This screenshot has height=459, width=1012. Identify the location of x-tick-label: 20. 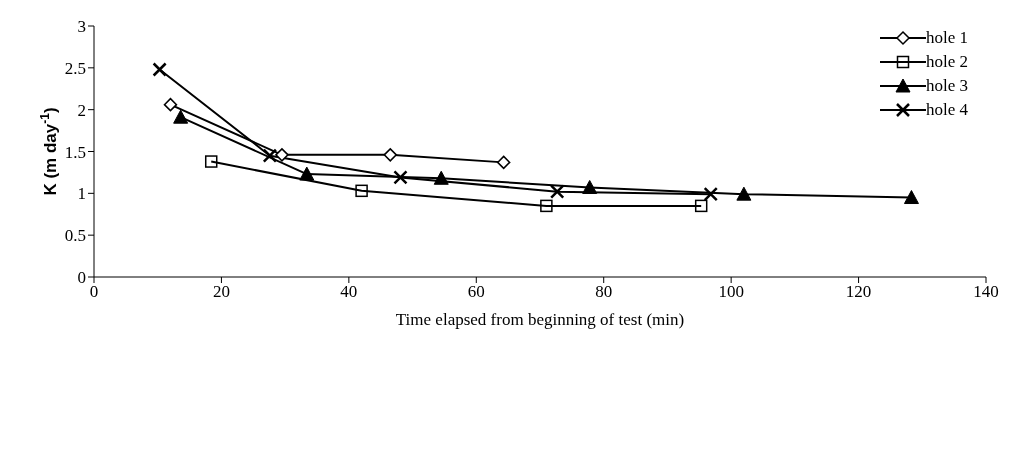
(221, 292).